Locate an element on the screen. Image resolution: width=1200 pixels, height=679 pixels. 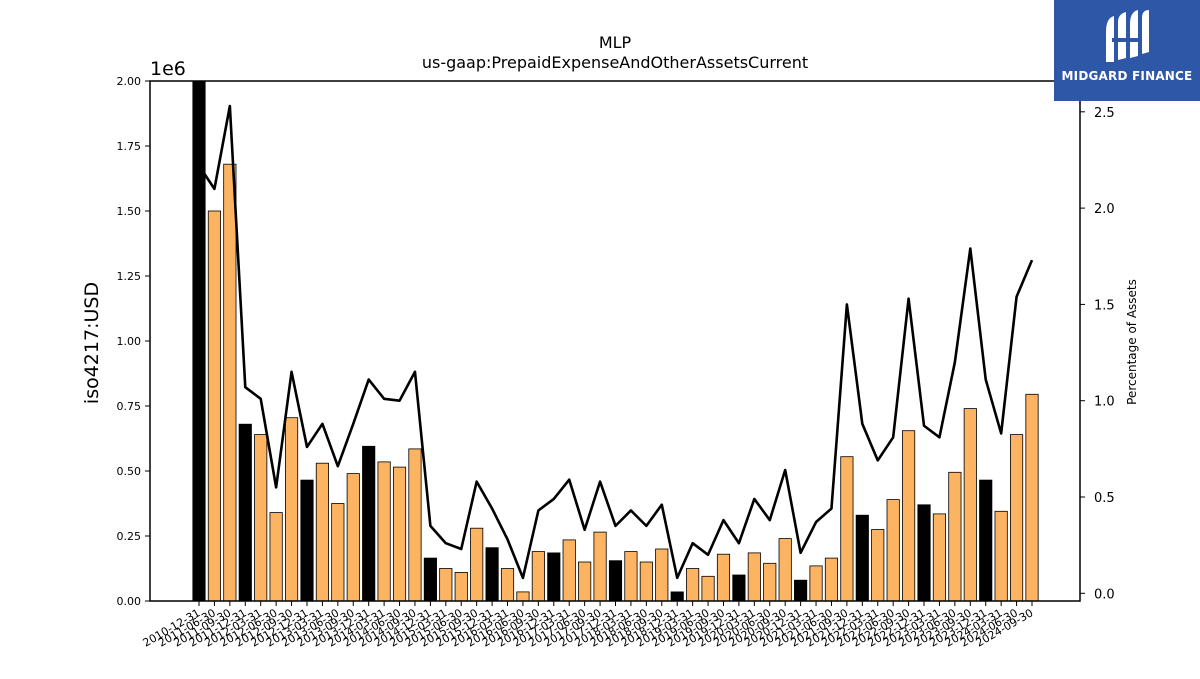
y-tick-label: 1.00 is located at coordinates (129, 341).